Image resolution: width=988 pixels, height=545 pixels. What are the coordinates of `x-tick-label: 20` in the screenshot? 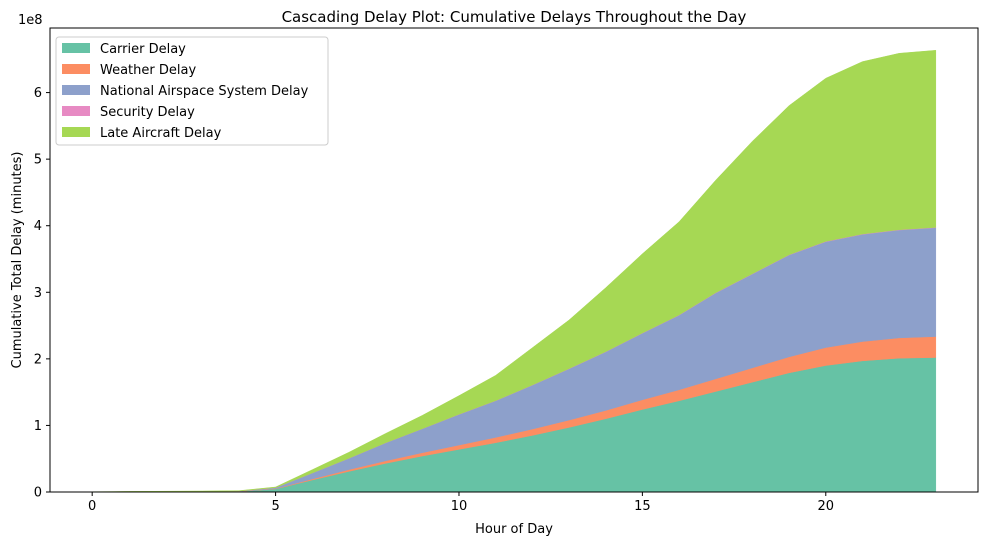 It's located at (826, 506).